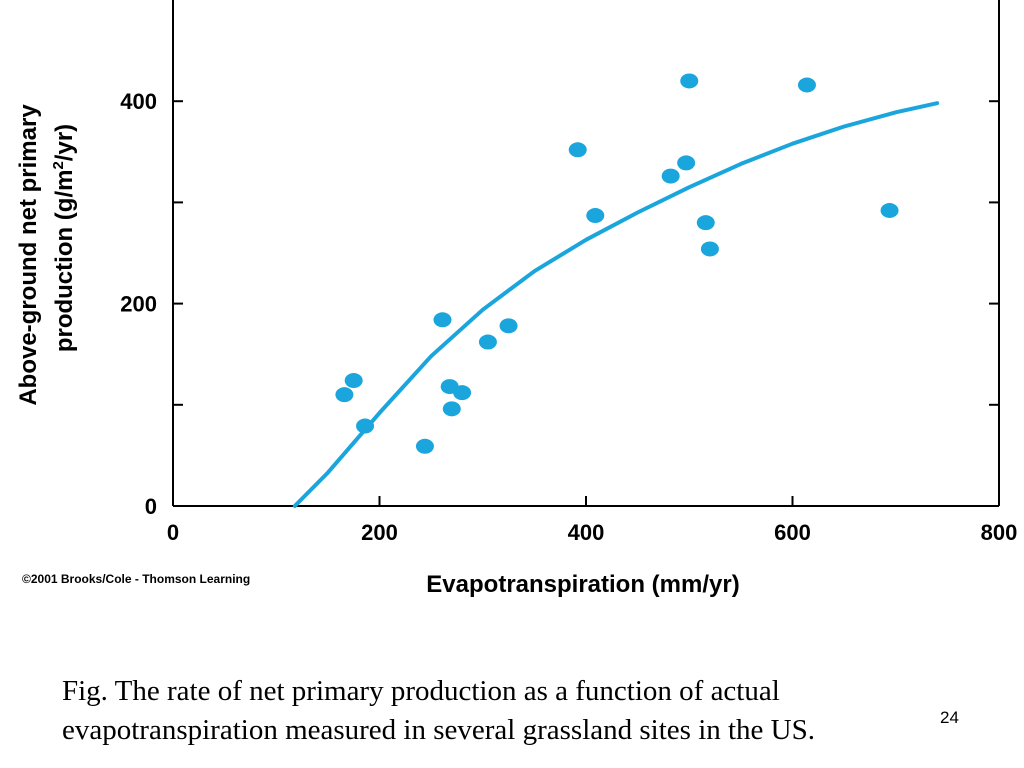 The image size is (1024, 768). What do you see at coordinates (792, 532) in the screenshot?
I see `x-tick-label: 600` at bounding box center [792, 532].